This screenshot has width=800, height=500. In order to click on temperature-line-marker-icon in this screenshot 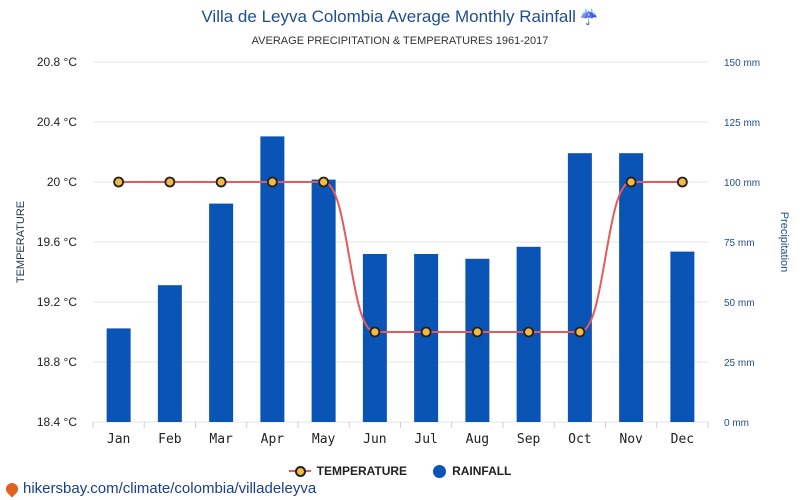, I will do `click(299, 471)`.